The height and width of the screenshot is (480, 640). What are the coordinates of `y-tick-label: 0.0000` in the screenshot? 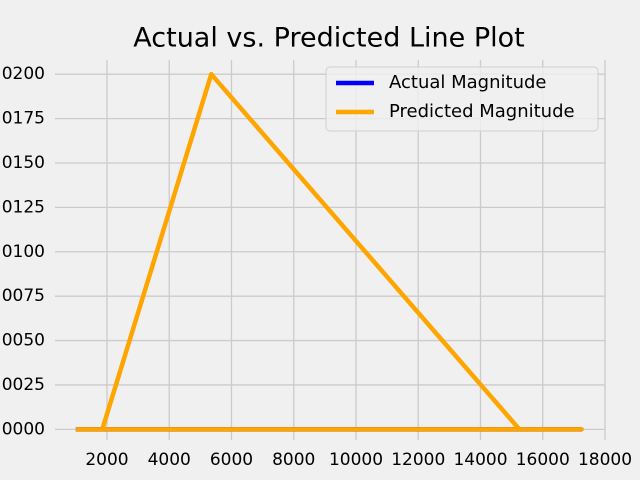 It's located at (22, 429).